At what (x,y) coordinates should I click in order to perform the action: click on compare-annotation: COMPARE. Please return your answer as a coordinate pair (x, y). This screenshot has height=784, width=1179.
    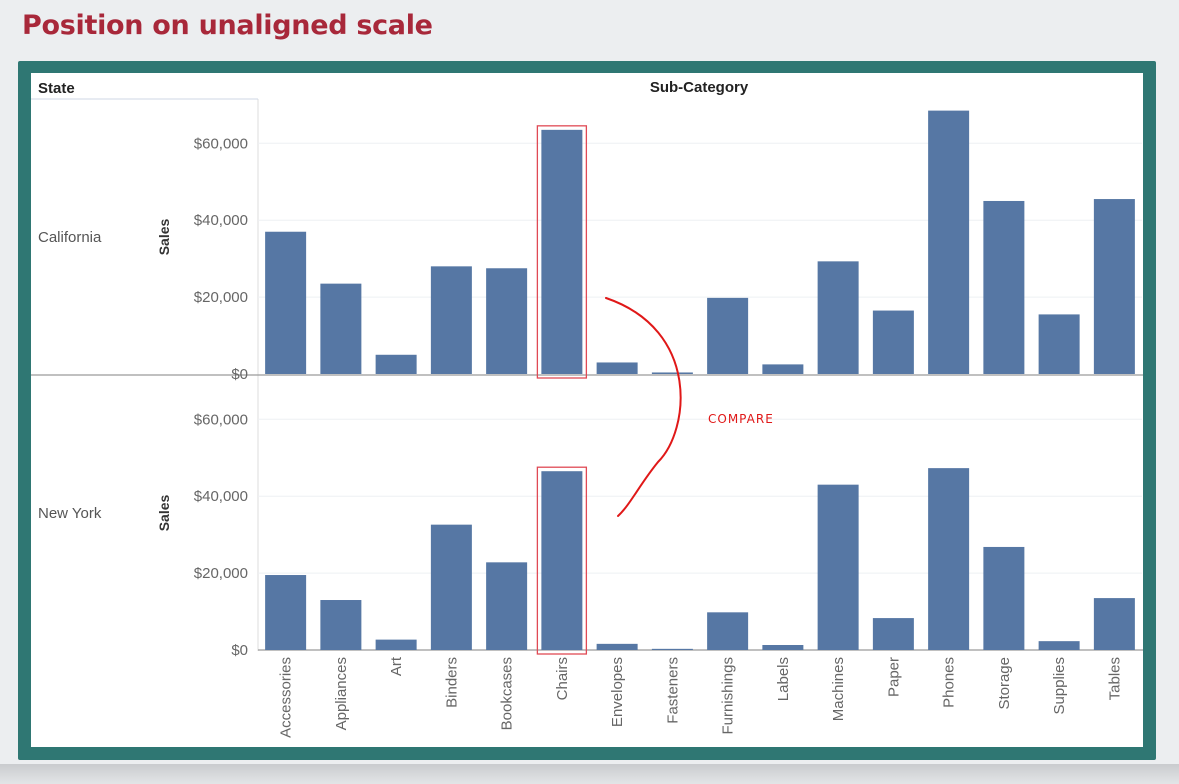
    Looking at the image, I should click on (741, 419).